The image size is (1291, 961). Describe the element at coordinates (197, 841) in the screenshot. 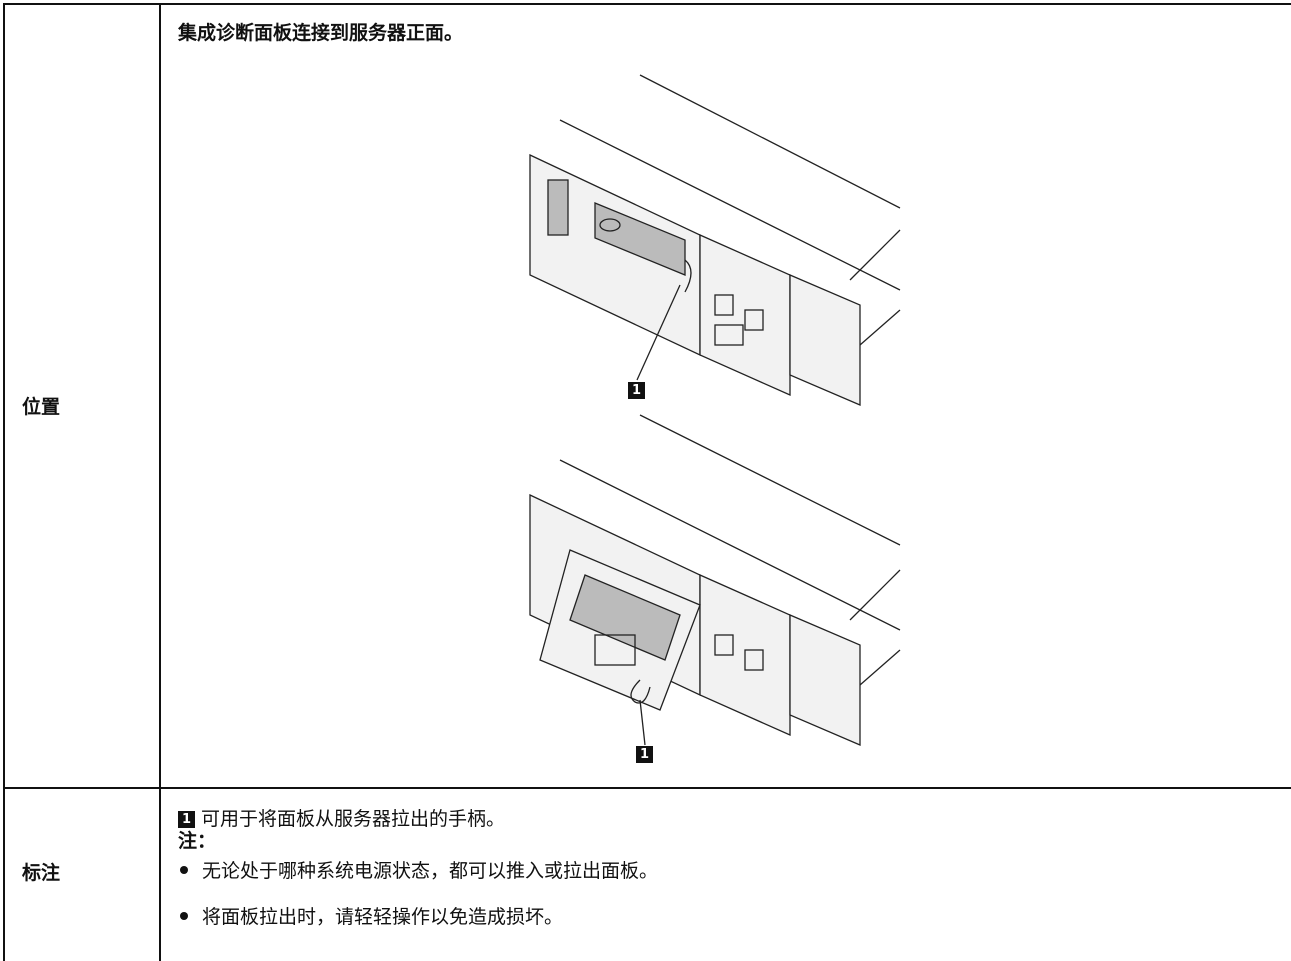

I see `note-label: 注：` at that location.